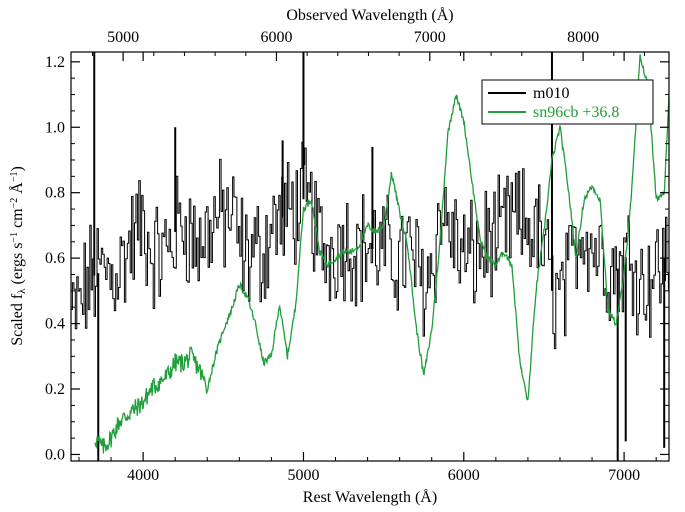  I want to click on legend-label-sn96cb: sn96cb +36.8, so click(576, 112).